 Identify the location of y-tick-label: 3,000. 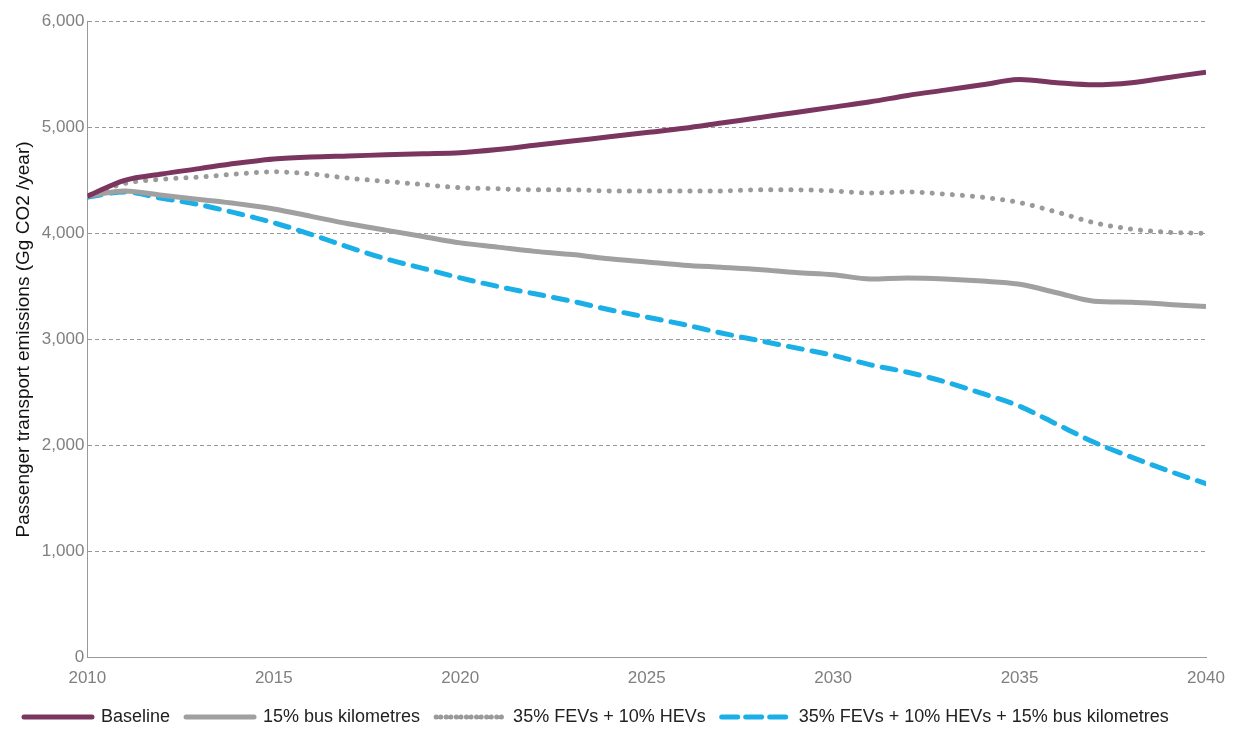
(63, 339).